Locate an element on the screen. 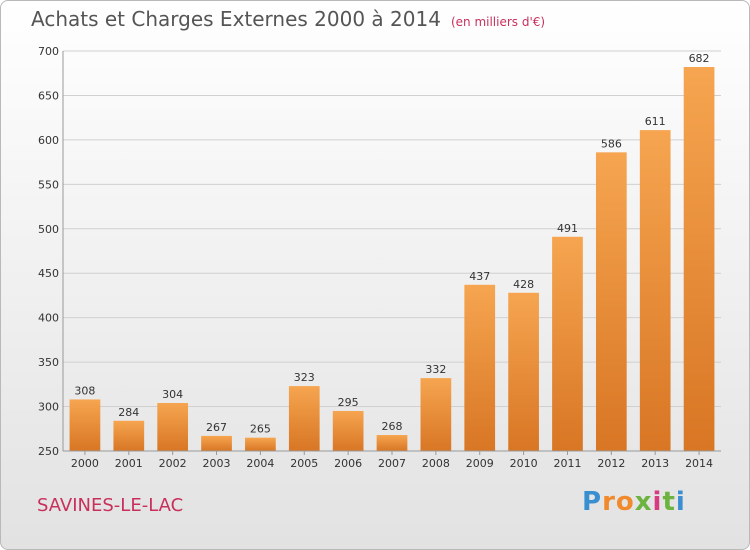  bar-2014 is located at coordinates (699, 259).